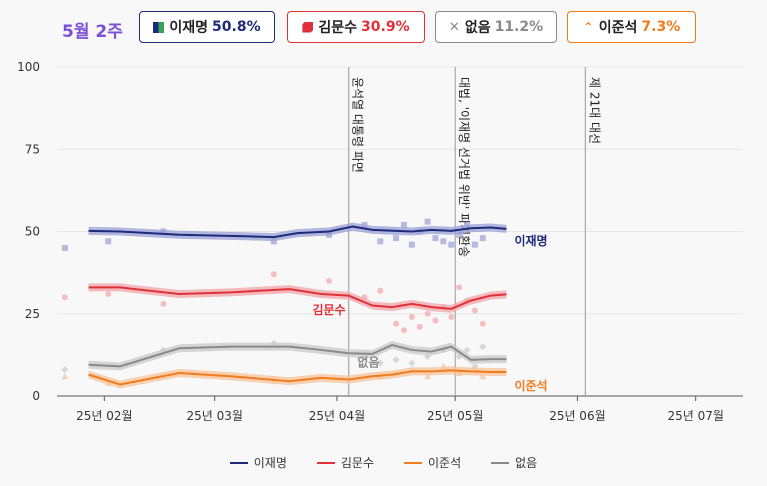 Image resolution: width=767 pixels, height=486 pixels. I want to click on x-icon: ✕, so click(454, 27).